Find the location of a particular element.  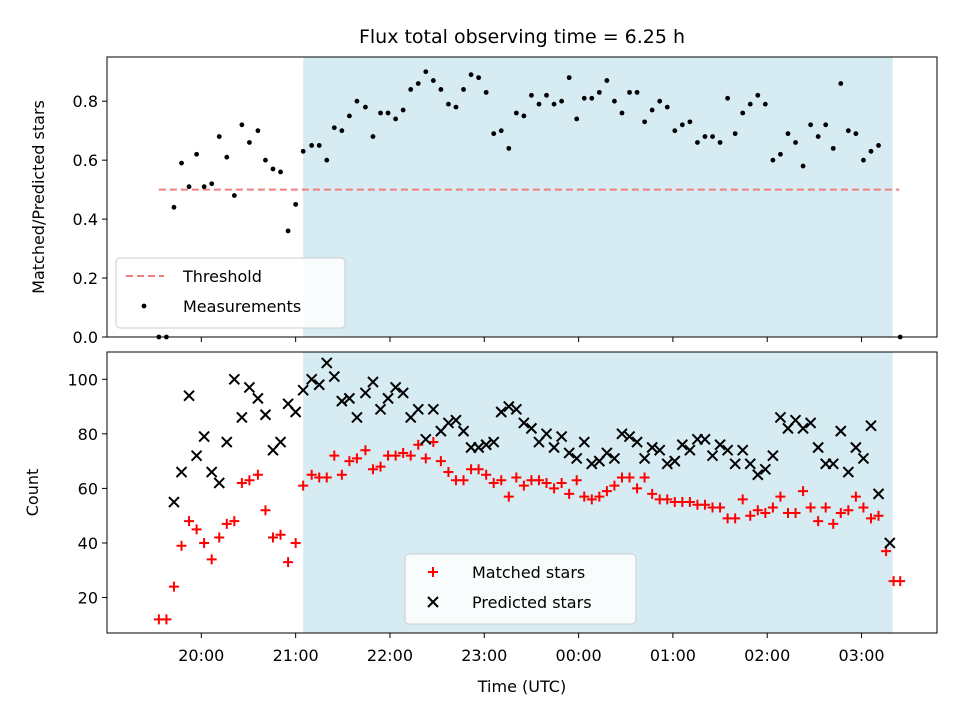

y-axis-label: Count is located at coordinates (32, 493).